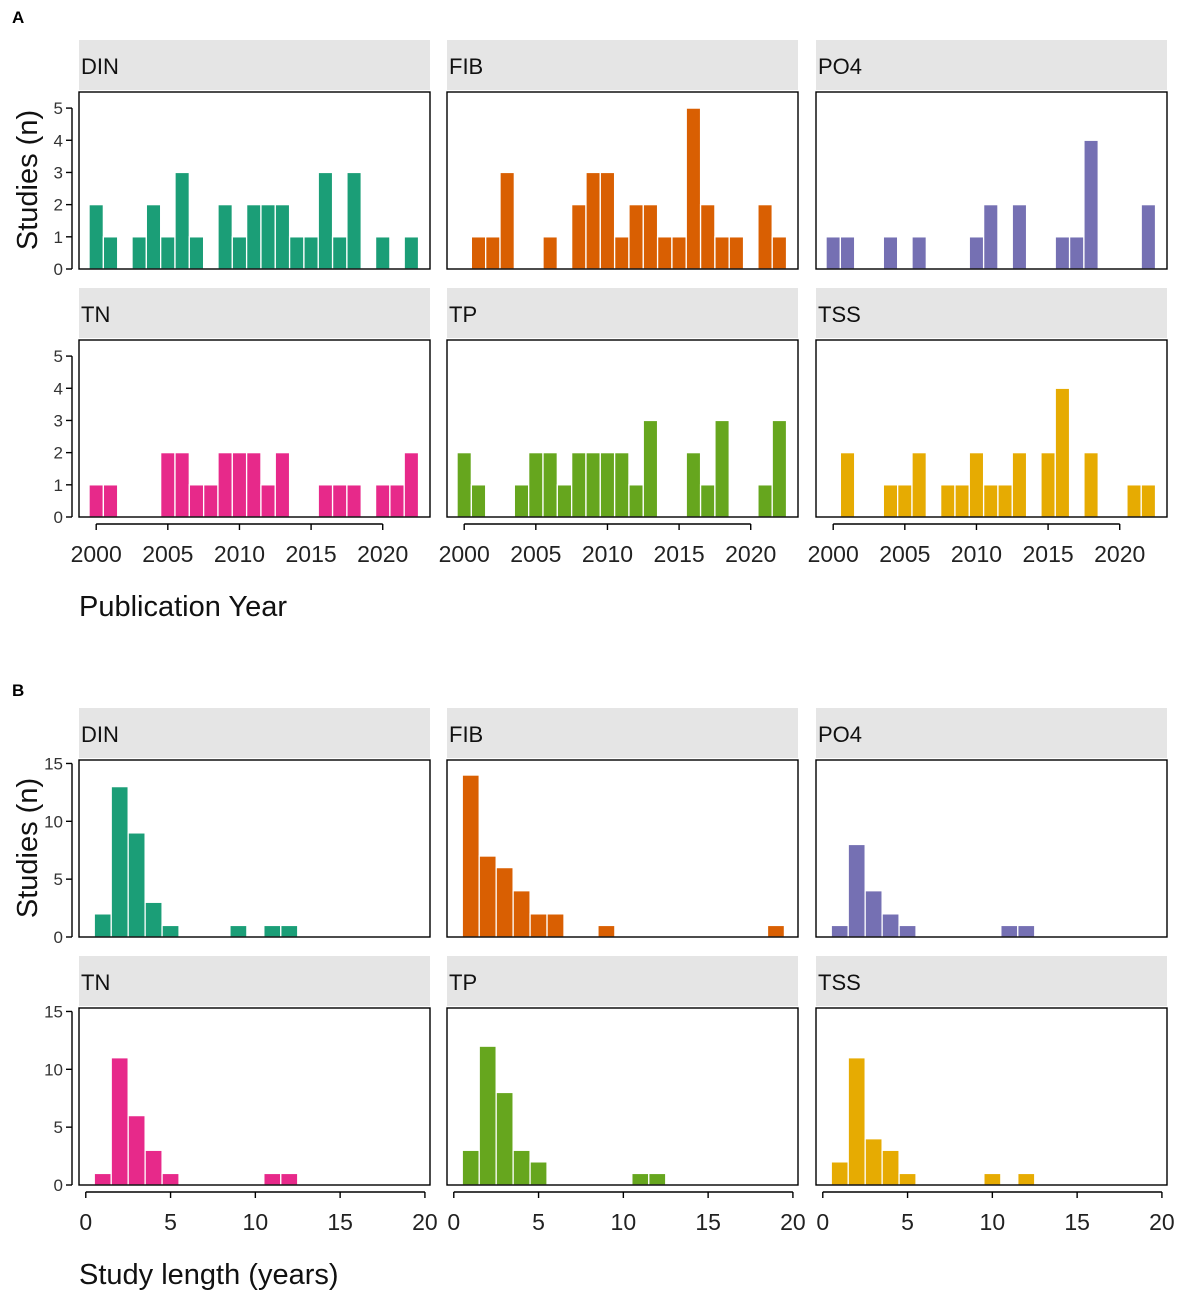 This screenshot has height=1298, width=1178. What do you see at coordinates (209, 1275) in the screenshot?
I see `x-axis-title: Study length (years)` at bounding box center [209, 1275].